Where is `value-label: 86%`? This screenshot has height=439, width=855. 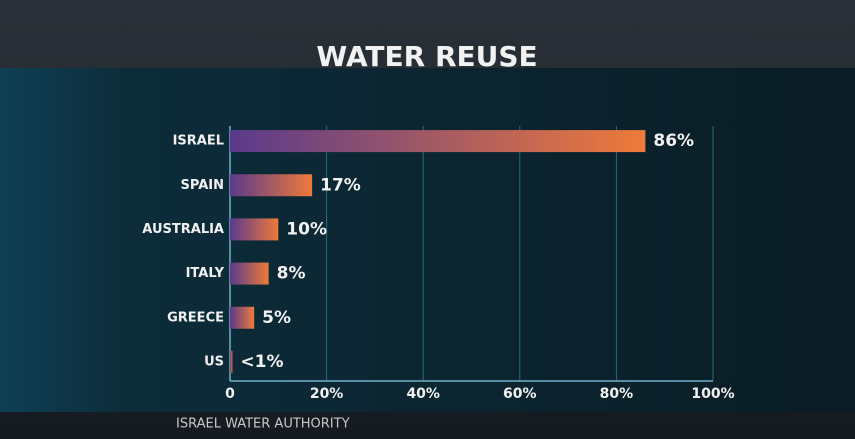
value-label: 86% is located at coordinates (673, 141).